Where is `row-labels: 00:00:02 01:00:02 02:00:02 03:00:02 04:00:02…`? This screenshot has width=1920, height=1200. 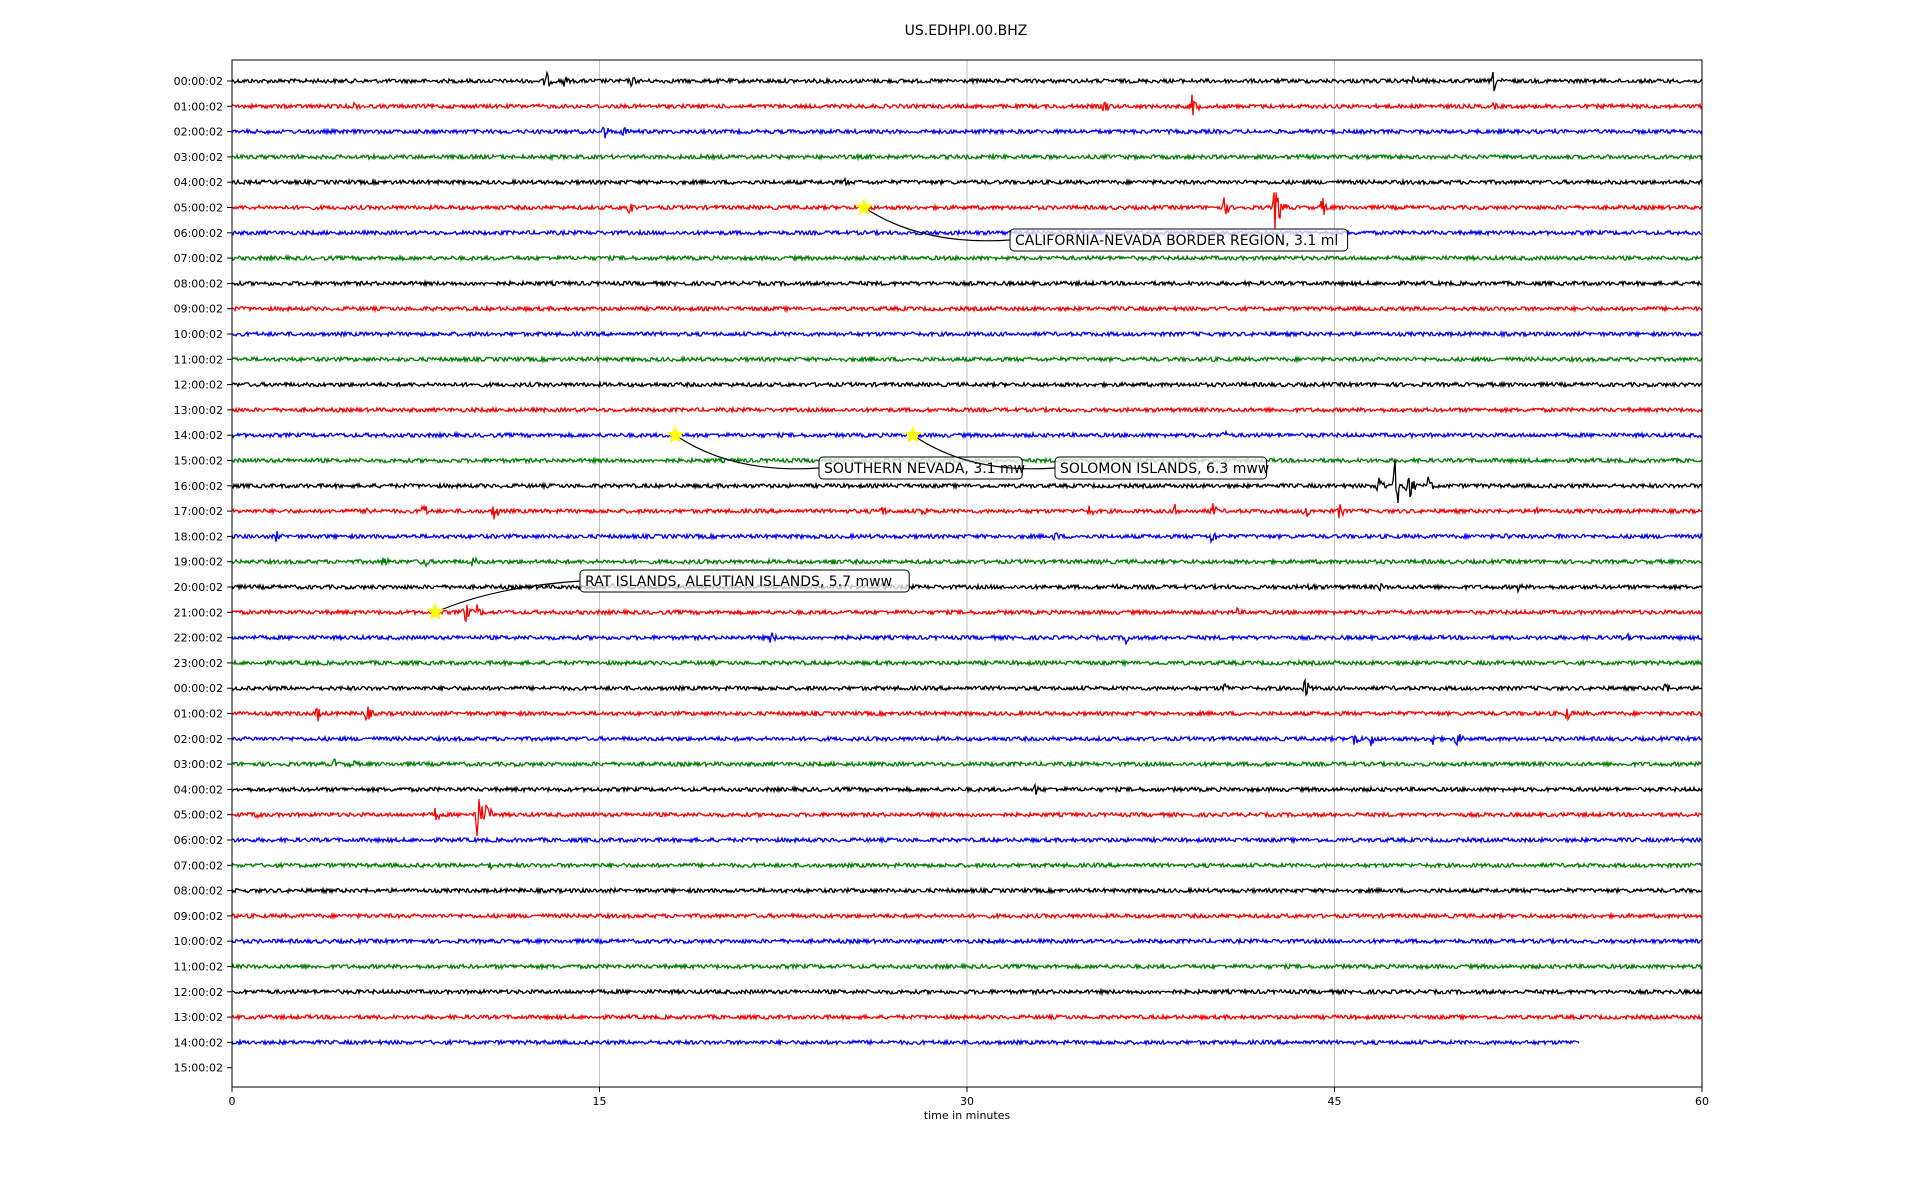
row-labels: 00:00:02 01:00:02 02:00:02 03:00:02 04:00:02… is located at coordinates (203, 575).